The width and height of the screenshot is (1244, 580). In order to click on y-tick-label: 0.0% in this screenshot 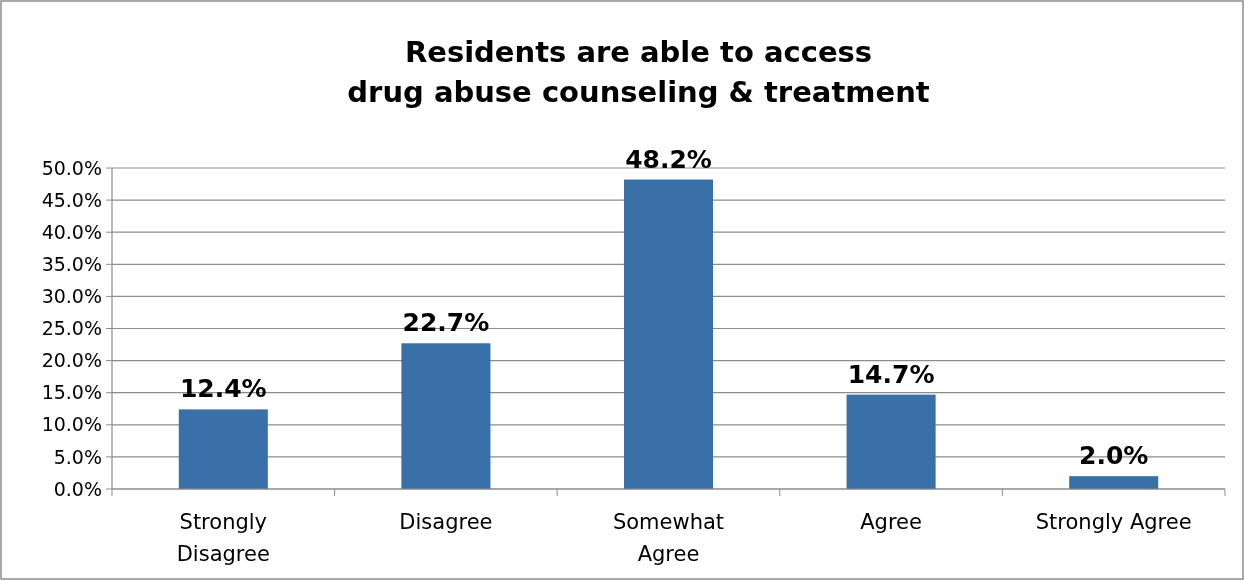, I will do `click(77, 488)`.